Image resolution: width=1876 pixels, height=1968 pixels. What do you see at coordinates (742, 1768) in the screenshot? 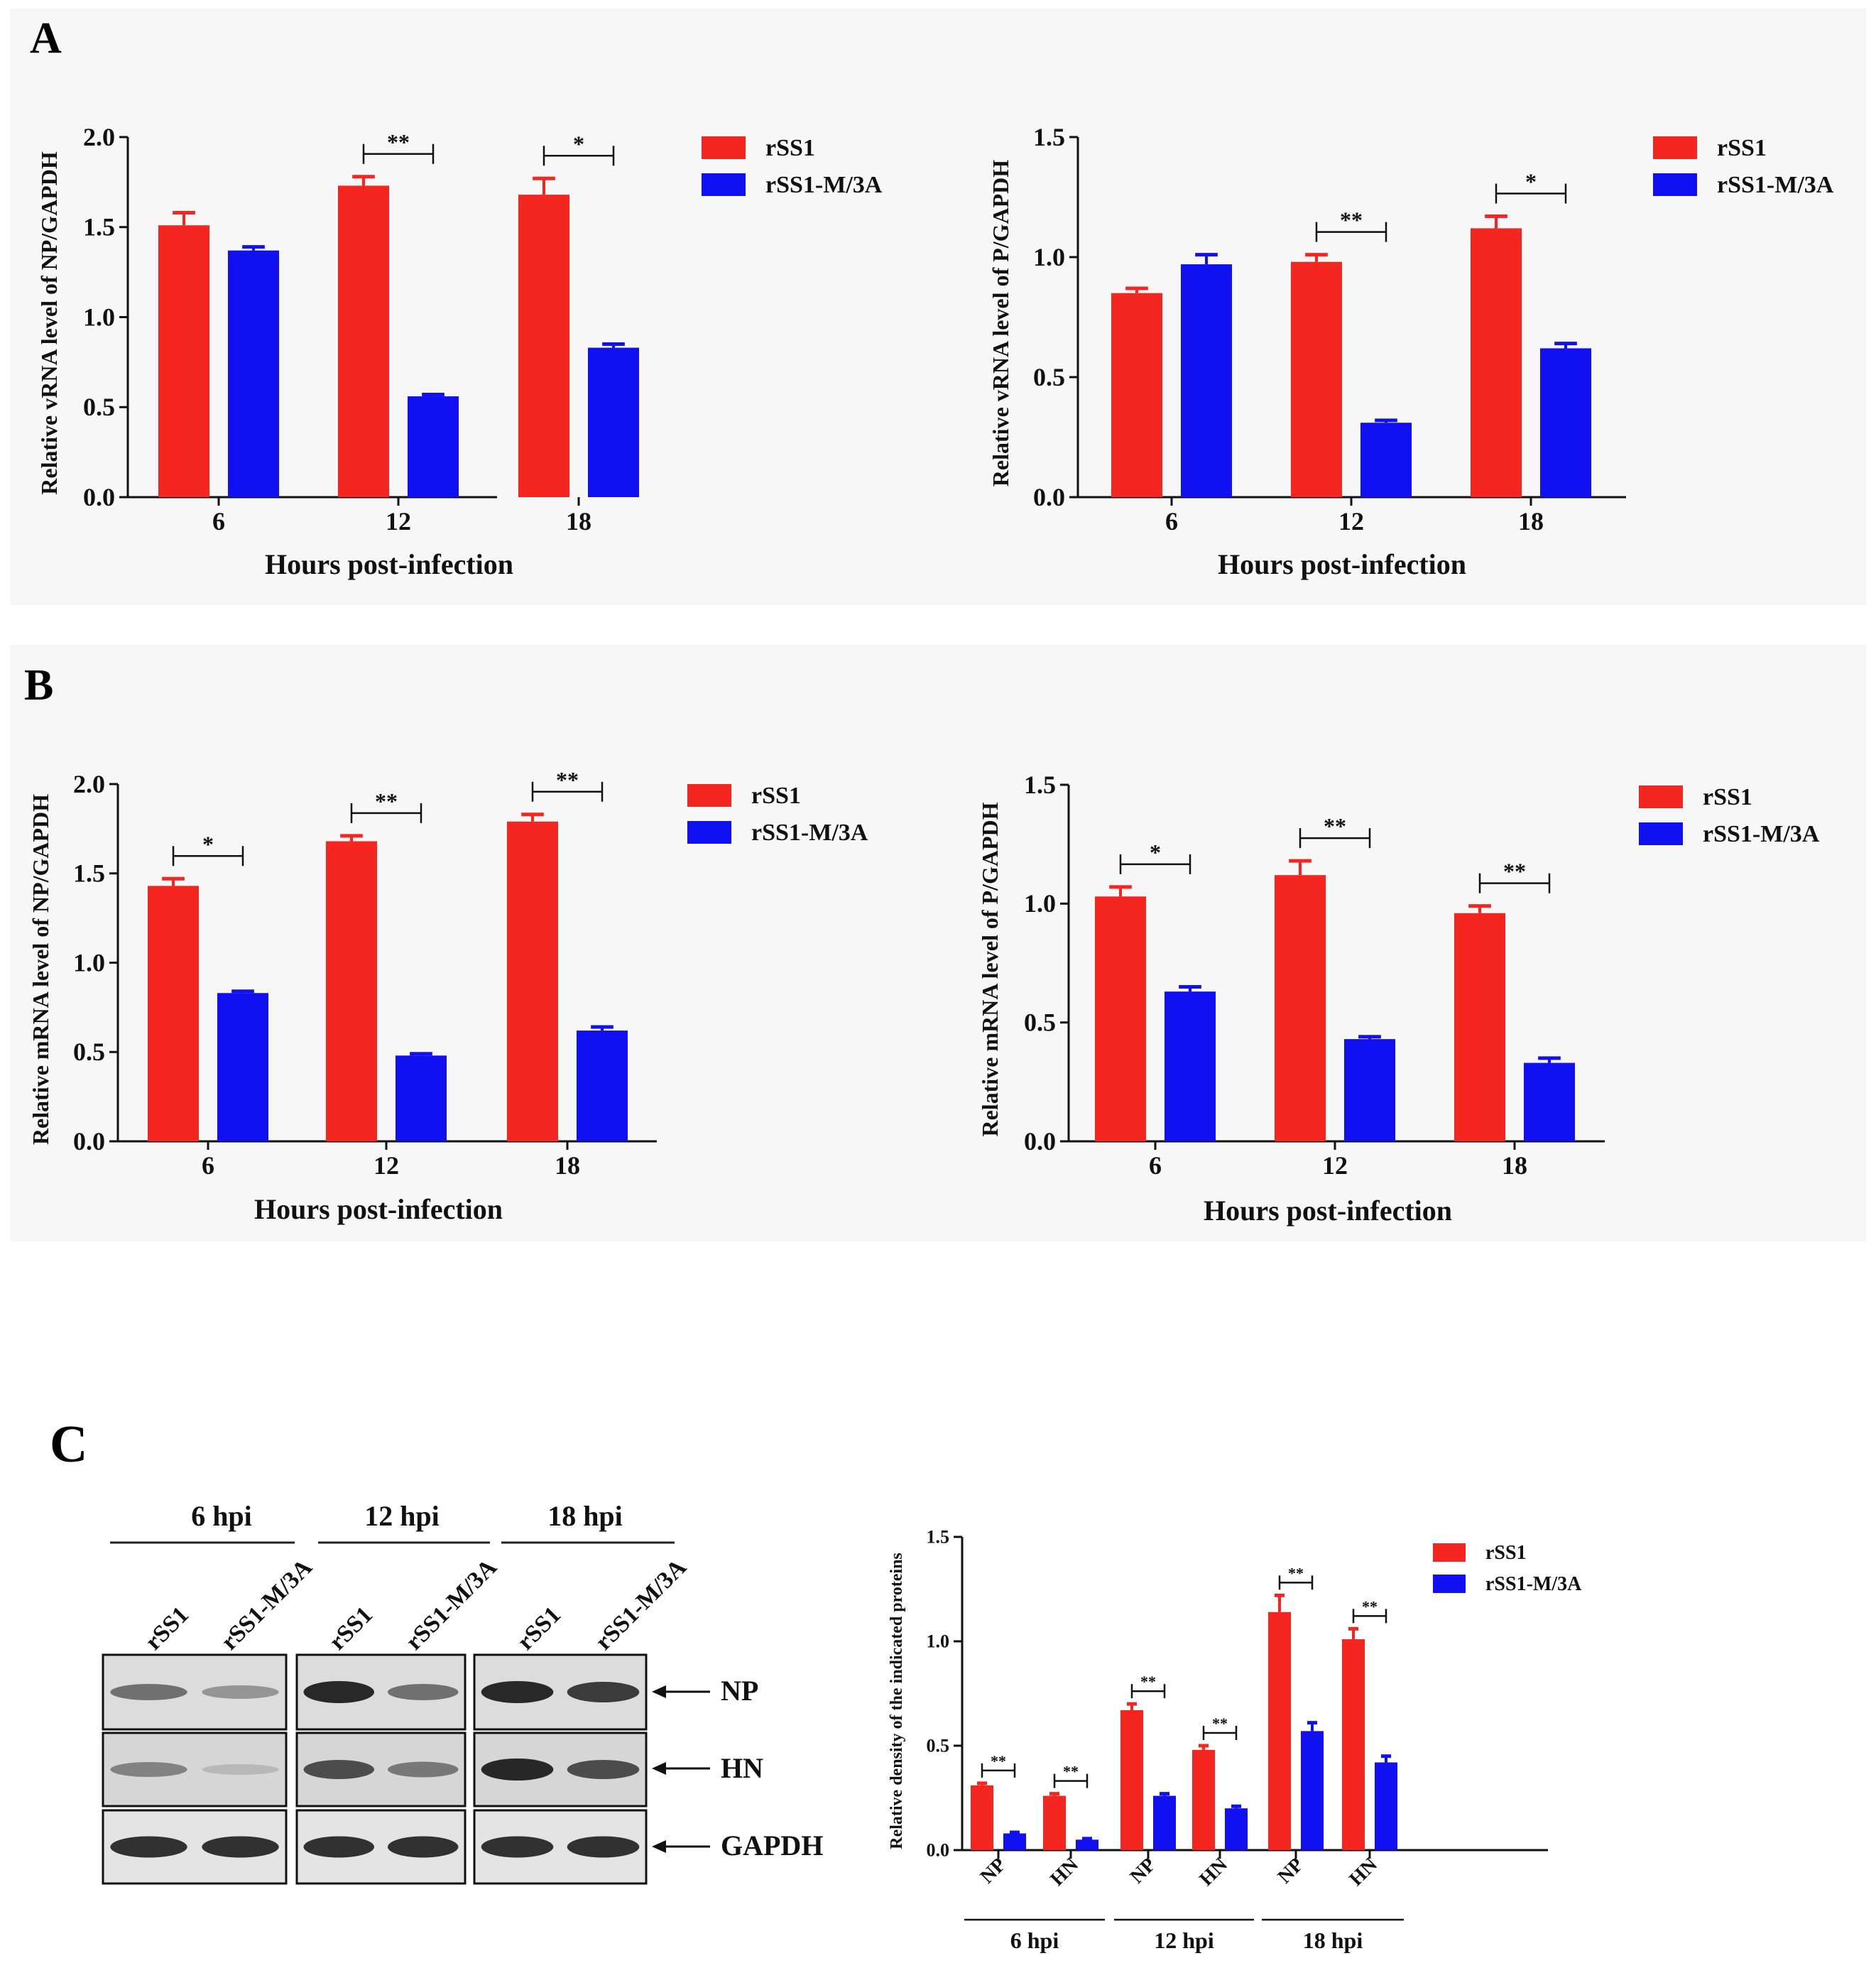
I see `wb-row-label-hn: HN` at bounding box center [742, 1768].